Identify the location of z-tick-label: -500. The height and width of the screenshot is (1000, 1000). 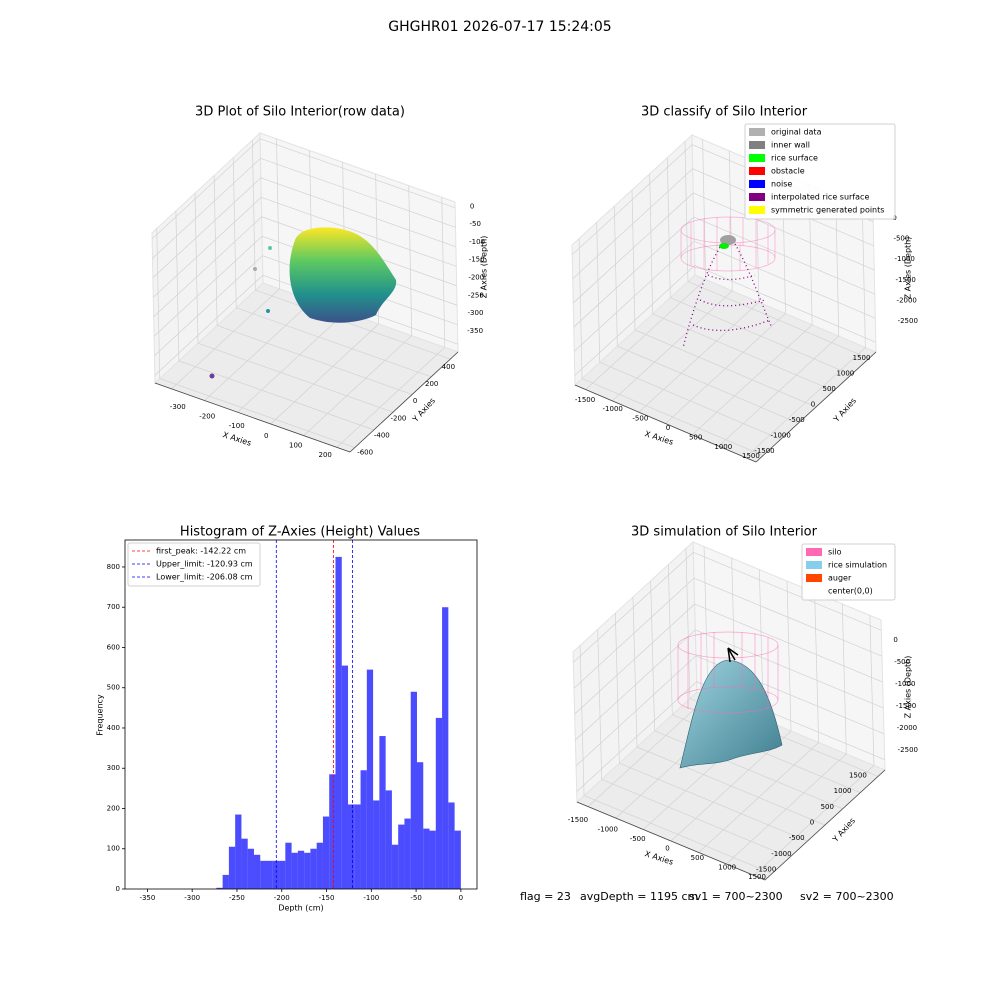
(902, 662).